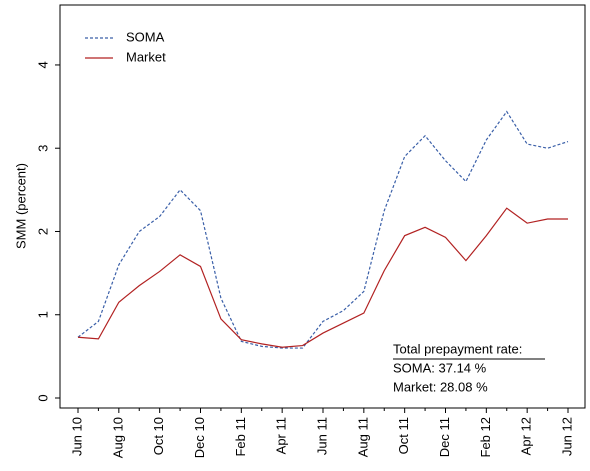 The width and height of the screenshot is (590, 471). Describe the element at coordinates (158, 436) in the screenshot. I see `x-tick-label: Oct 10` at that location.